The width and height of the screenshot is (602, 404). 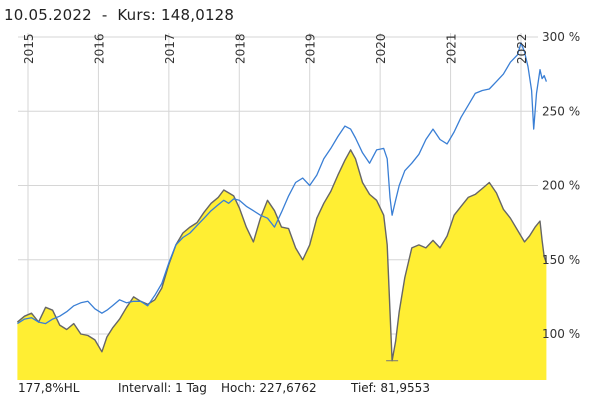 I want to click on y-axis-ticks: 100 % 150 % 200 % 250 % 300 %, so click(x=561, y=185).